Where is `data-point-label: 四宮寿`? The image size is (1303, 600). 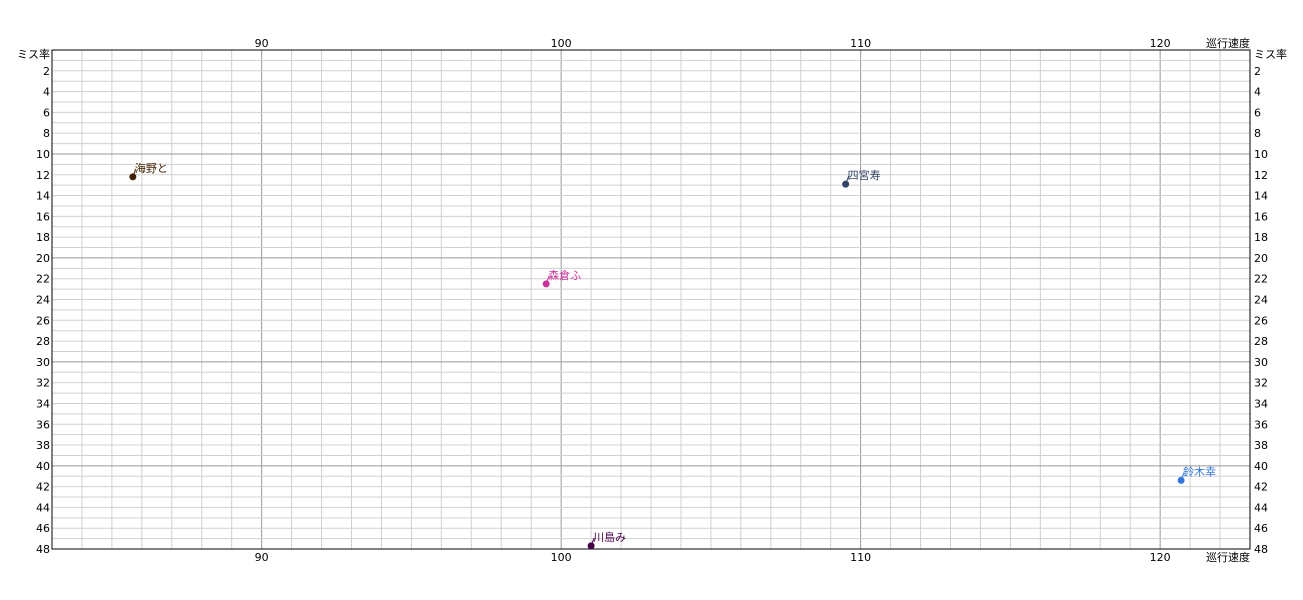 data-point-label: 四宮寿 is located at coordinates (864, 175).